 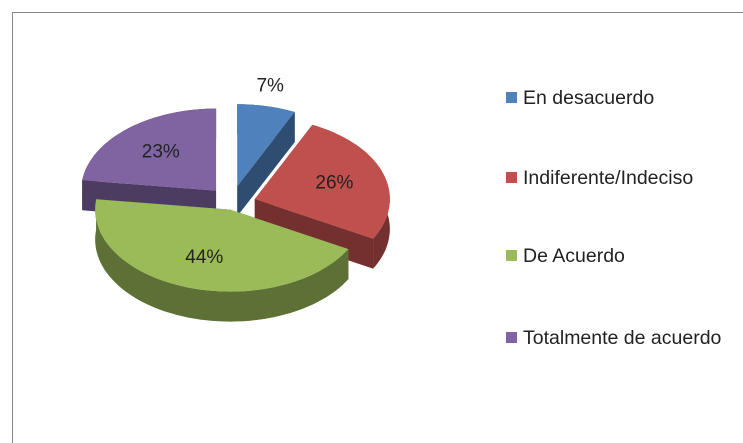 I want to click on legend-item: Indiferente/Indeciso, so click(x=618, y=178).